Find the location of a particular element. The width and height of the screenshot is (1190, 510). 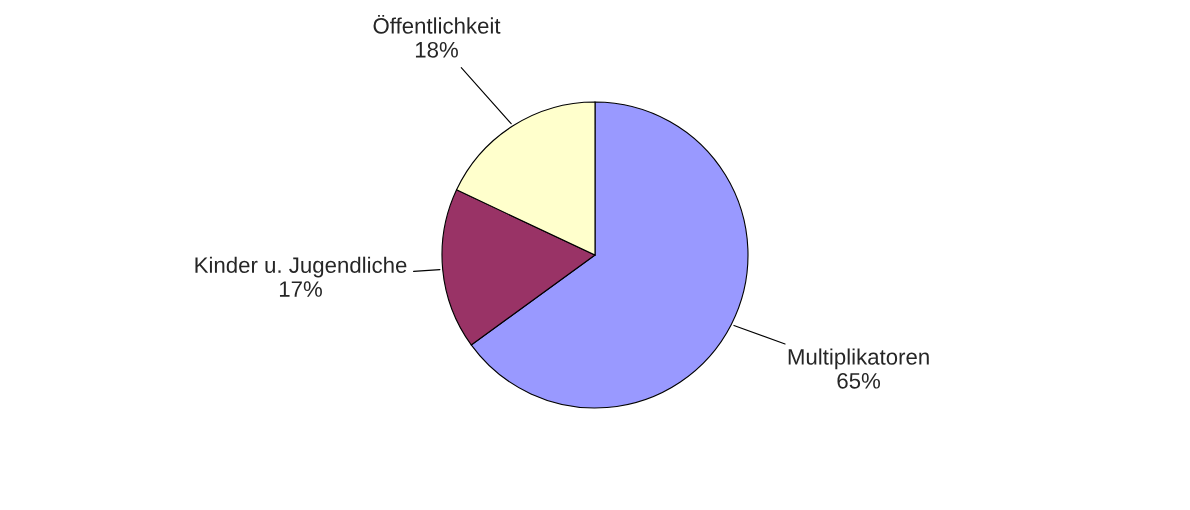

data-label: 17% is located at coordinates (300, 289).